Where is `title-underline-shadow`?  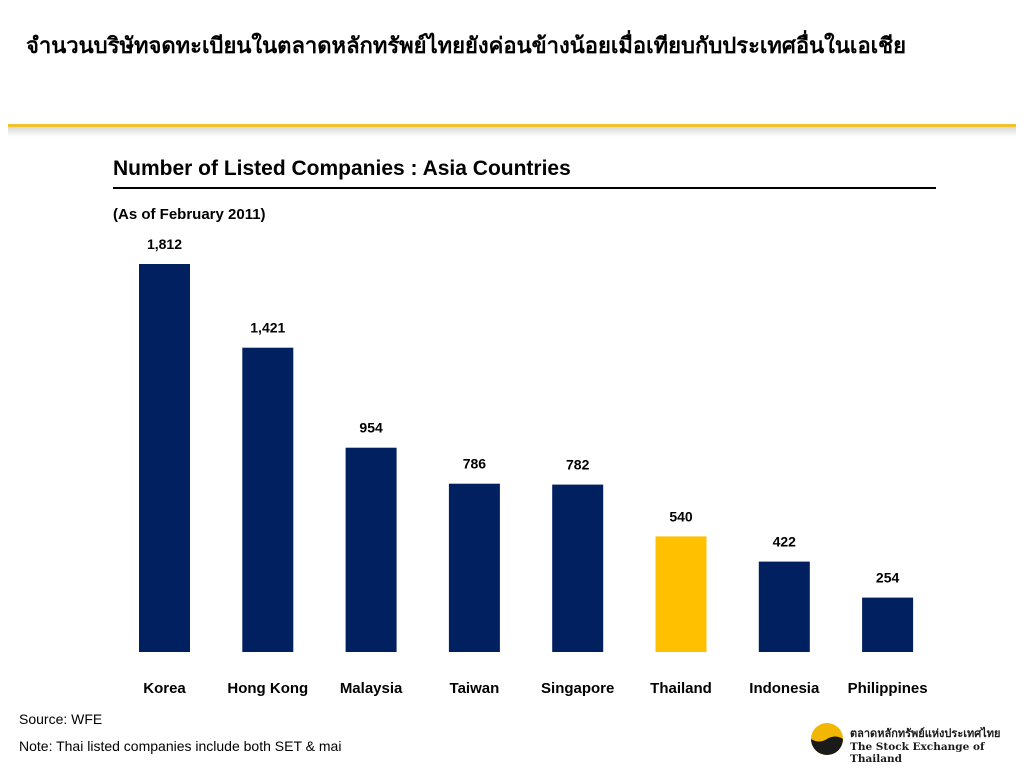
title-underline-shadow is located at coordinates (512, 132).